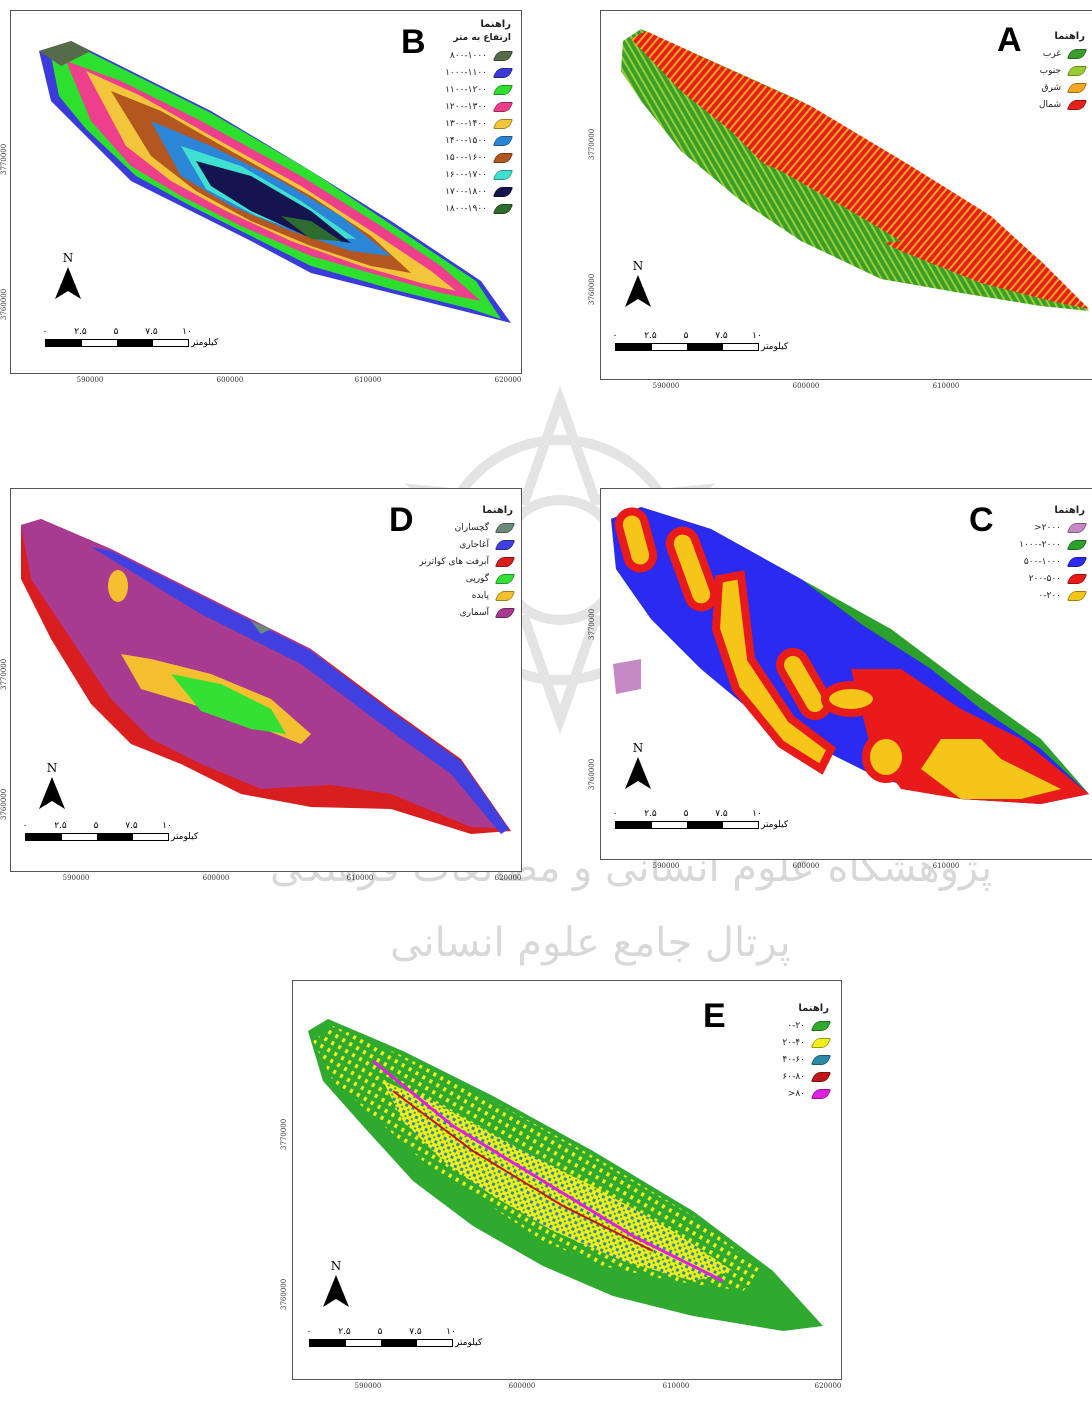 This screenshot has height=1401, width=1092. I want to click on legend-label: ۵۰۰-۱۰۰۰, so click(1042, 561).